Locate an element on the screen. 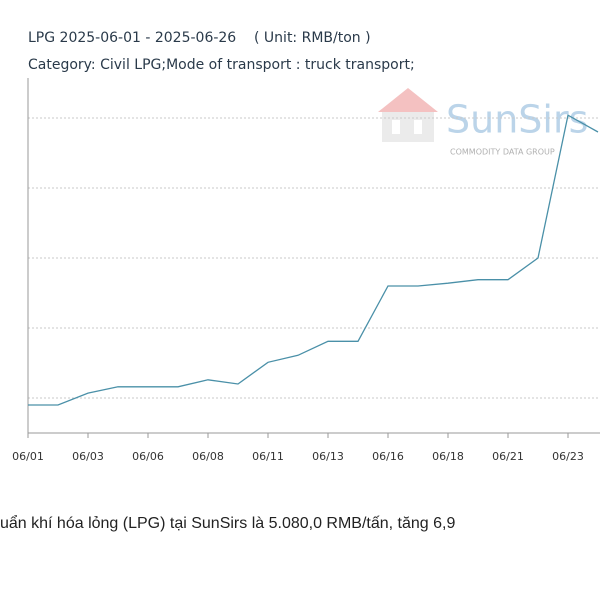 This screenshot has height=600, width=600. x-tick-label: 06/11 is located at coordinates (268, 456).